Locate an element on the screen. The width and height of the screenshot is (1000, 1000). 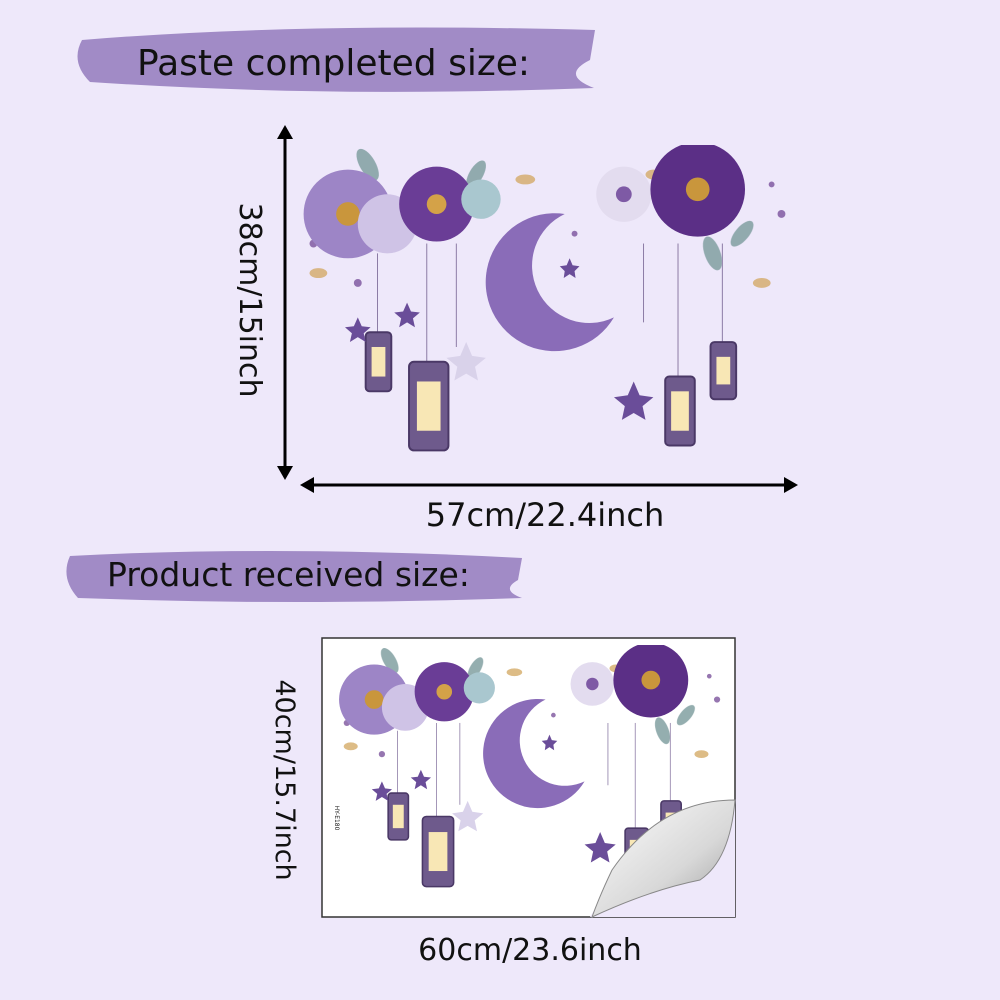
width-label: 57cm/22.4inch is located at coordinates (545, 515).